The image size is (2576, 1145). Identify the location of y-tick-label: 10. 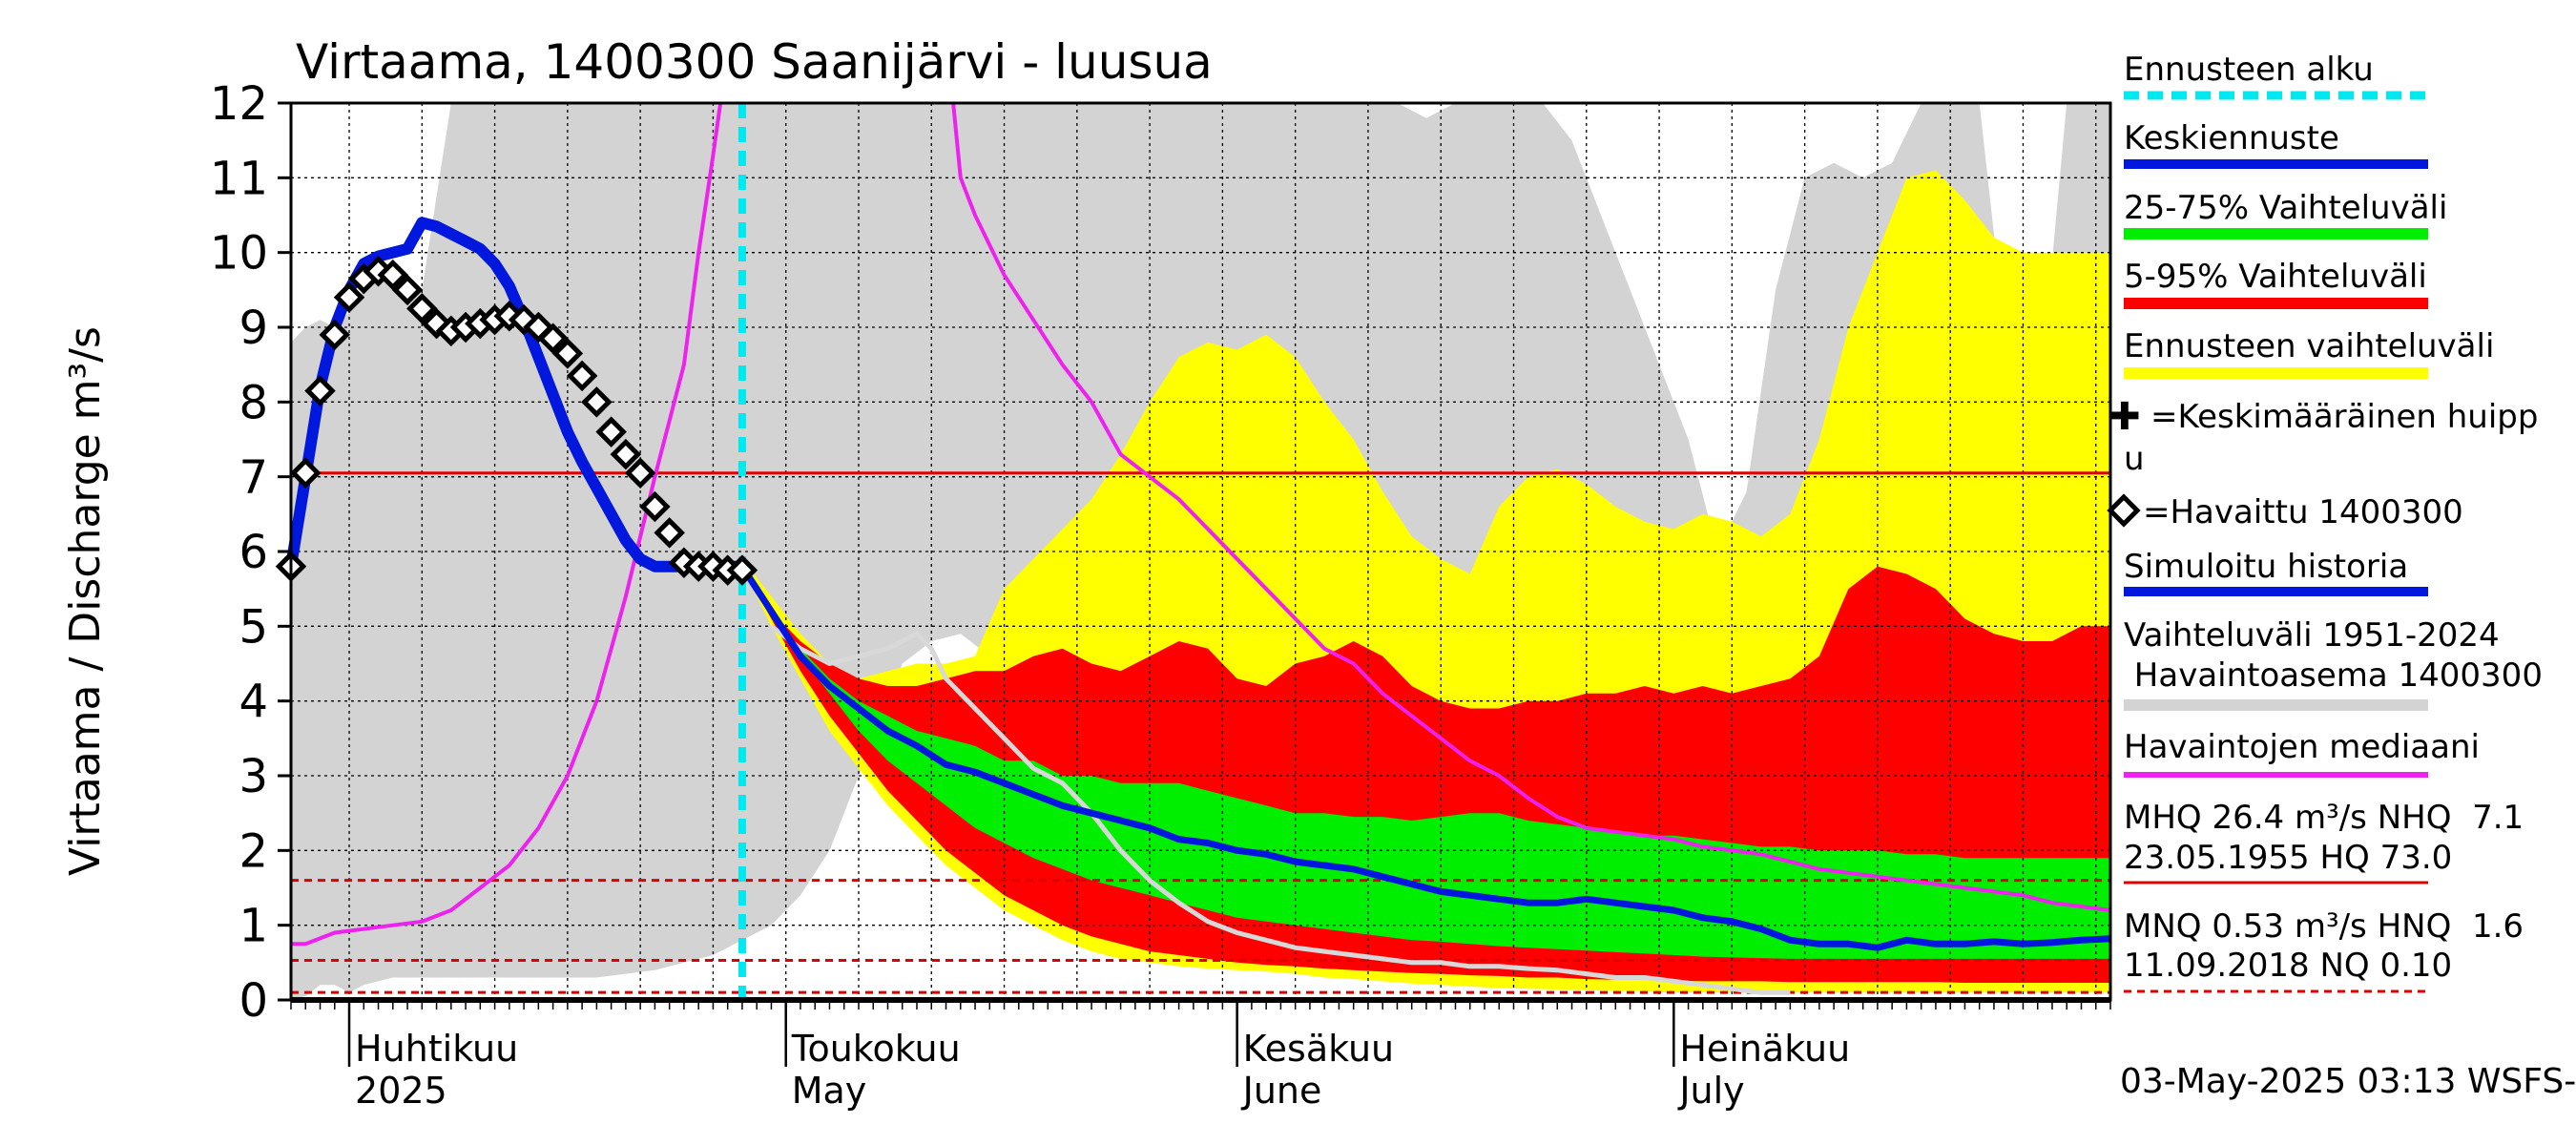
(239, 254).